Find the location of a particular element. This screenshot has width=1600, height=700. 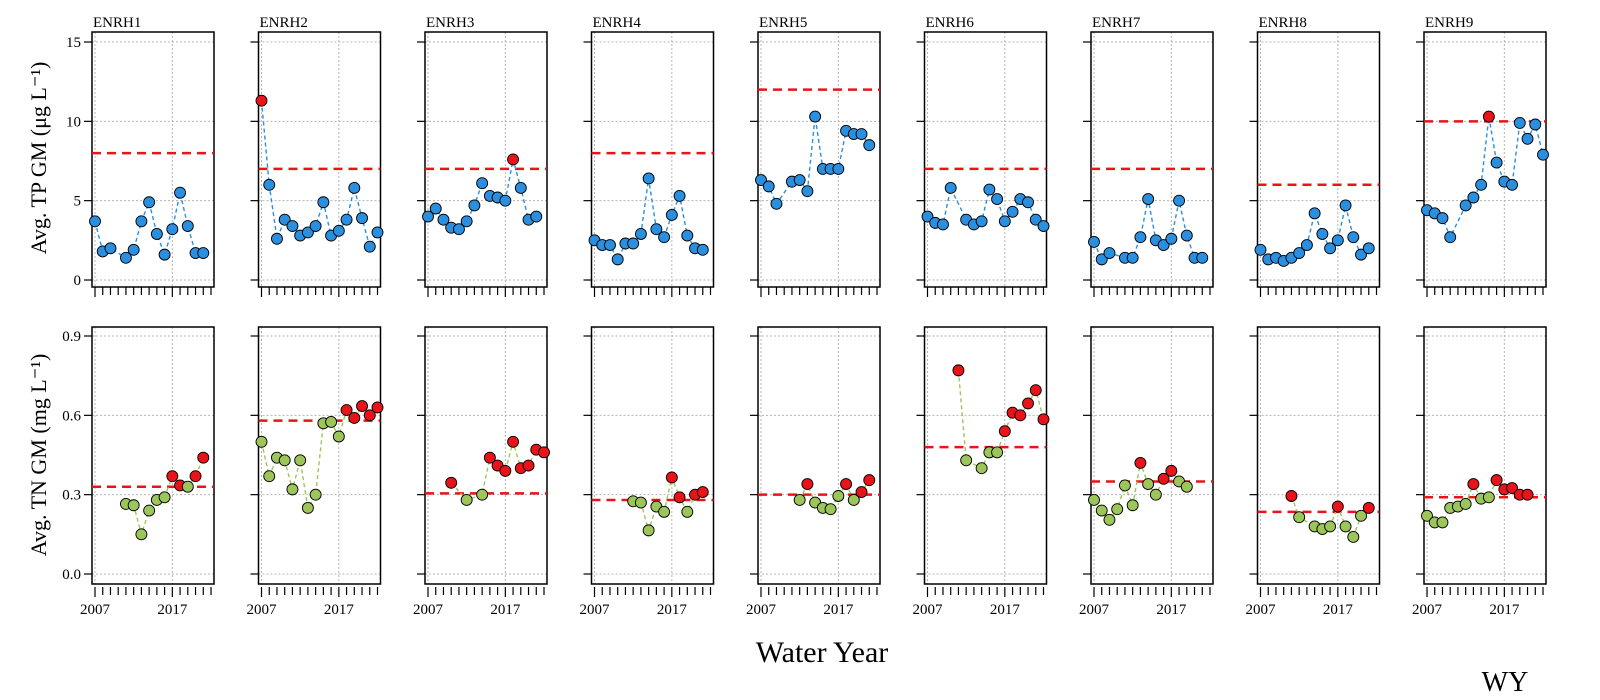

y-tick-label: 5 is located at coordinates (78, 202).